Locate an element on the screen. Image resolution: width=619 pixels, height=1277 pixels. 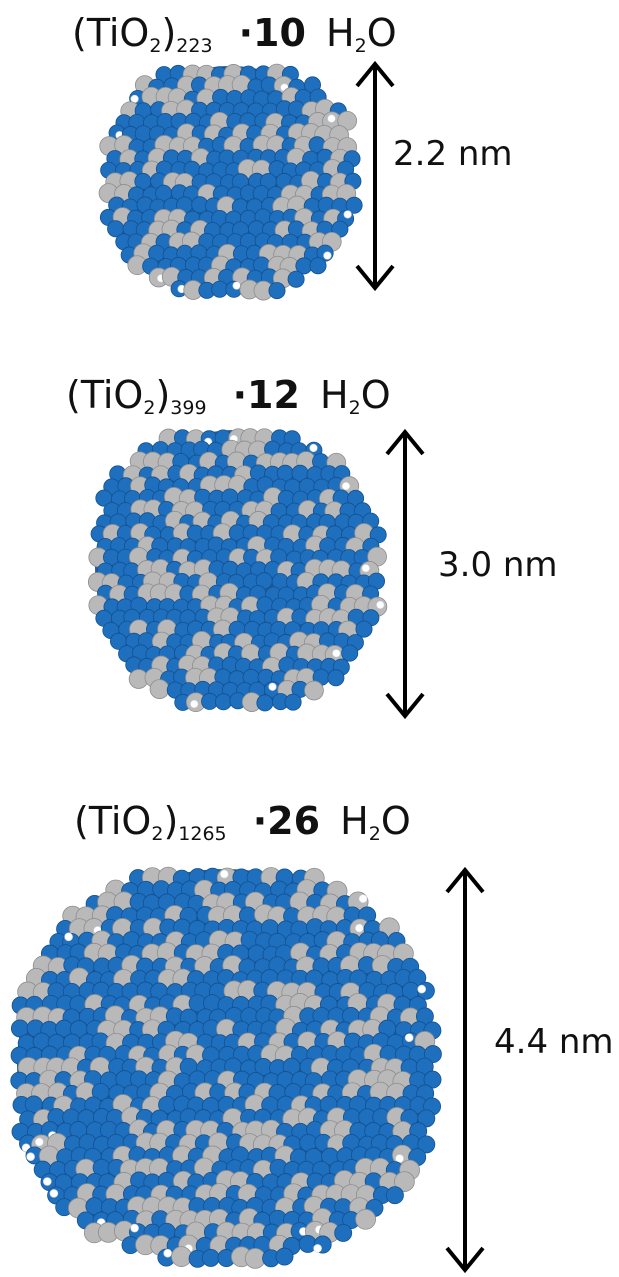
formula-label-2: (TiO2)399 ·12 H2O is located at coordinates (228, 396).